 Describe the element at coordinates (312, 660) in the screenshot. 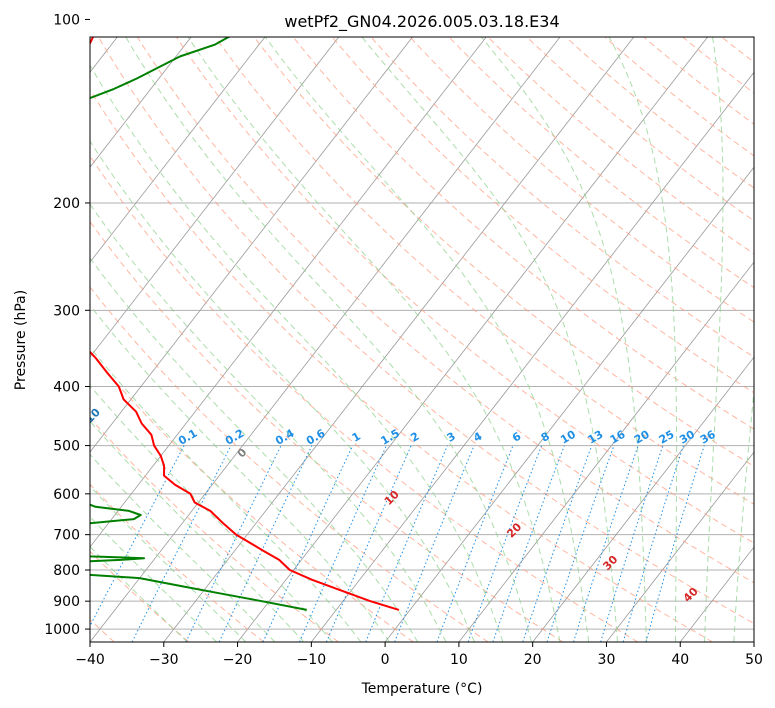

I see `x-tick-label: −10` at that location.